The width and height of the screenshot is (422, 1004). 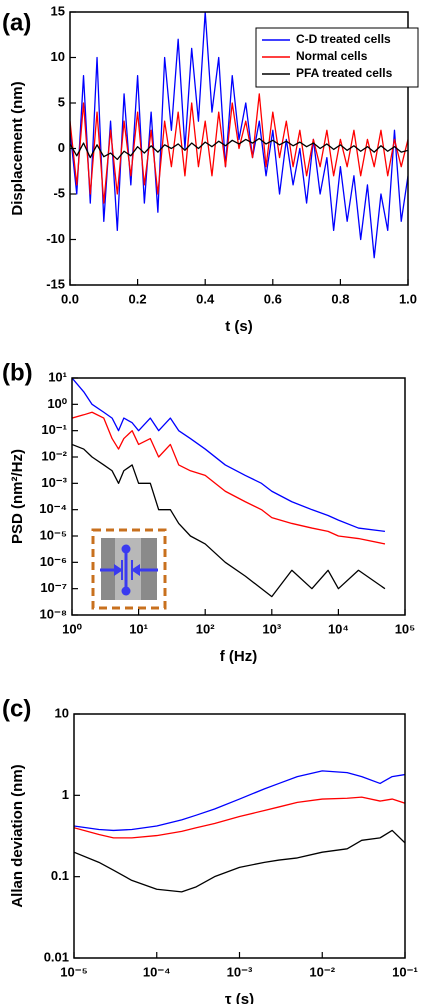 I want to click on x-axis-title: τ (s), so click(x=239, y=997).